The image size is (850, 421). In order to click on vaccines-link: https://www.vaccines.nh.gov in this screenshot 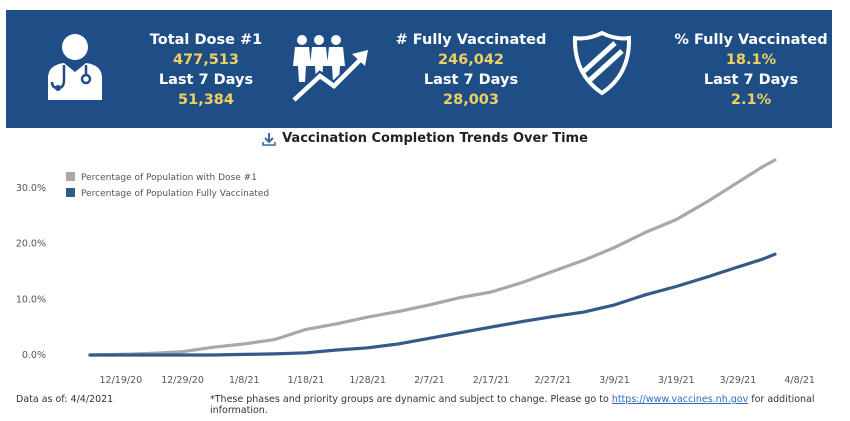, I will do `click(680, 399)`.